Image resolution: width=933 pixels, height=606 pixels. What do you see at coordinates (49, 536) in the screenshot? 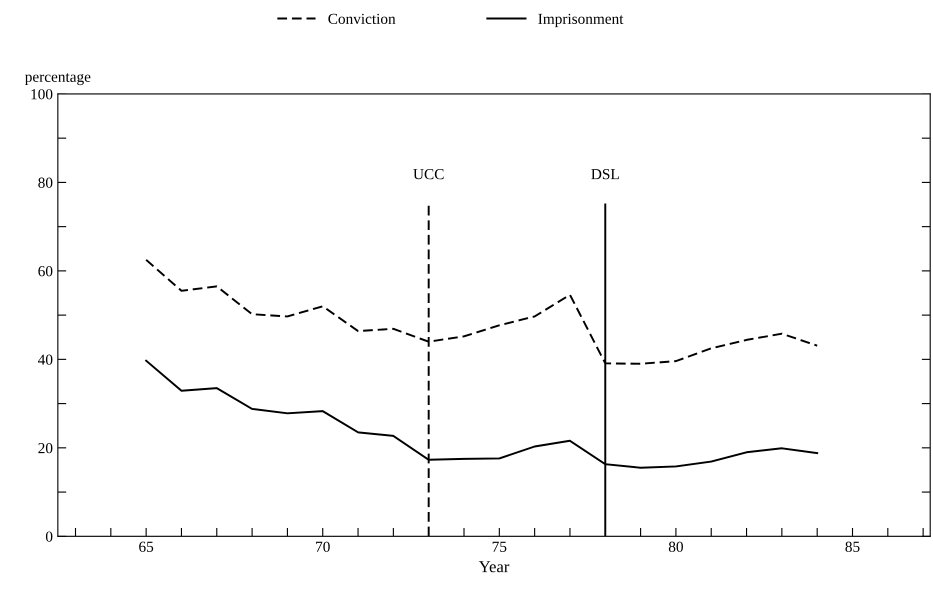
I see `y-tick-label: 0` at bounding box center [49, 536].